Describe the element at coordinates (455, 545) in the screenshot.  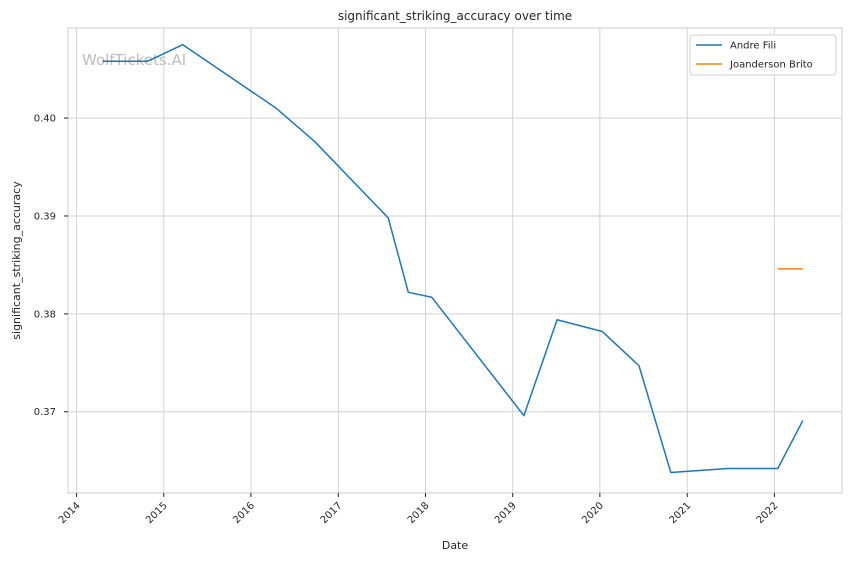
I see `x-axis-label: Date` at that location.